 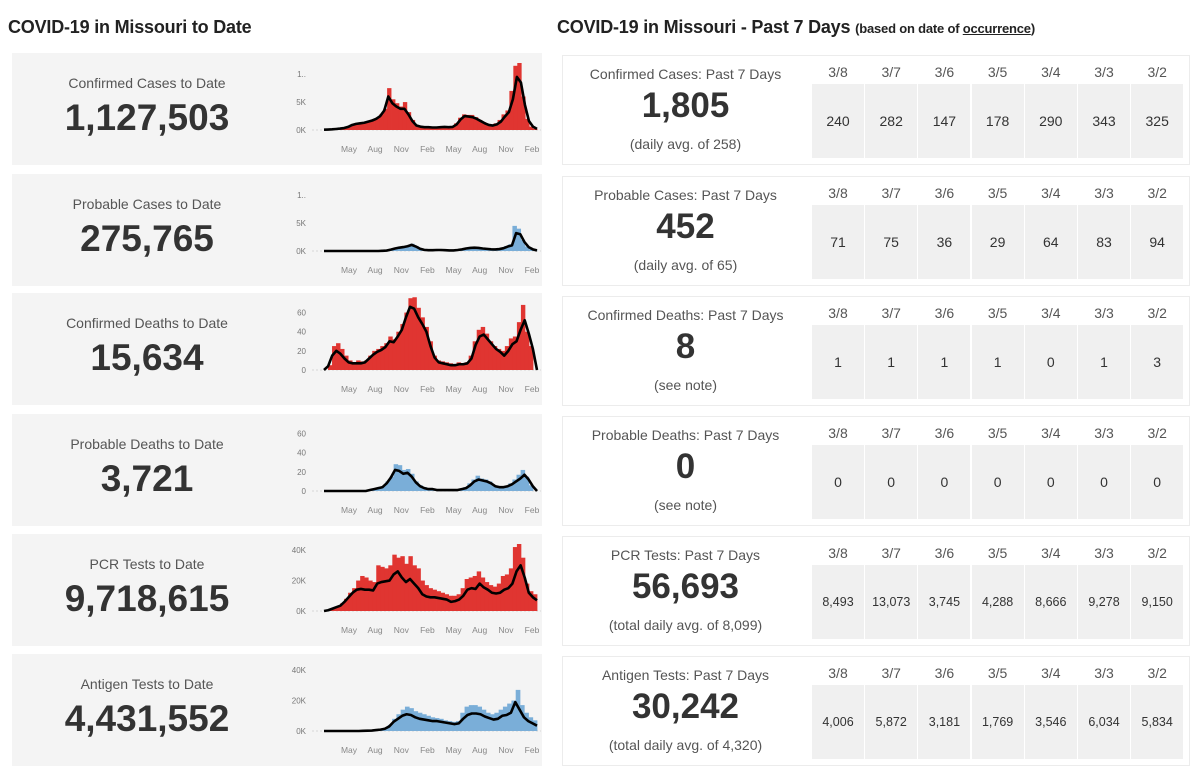 I want to click on day-value-cell: 240, so click(x=838, y=121).